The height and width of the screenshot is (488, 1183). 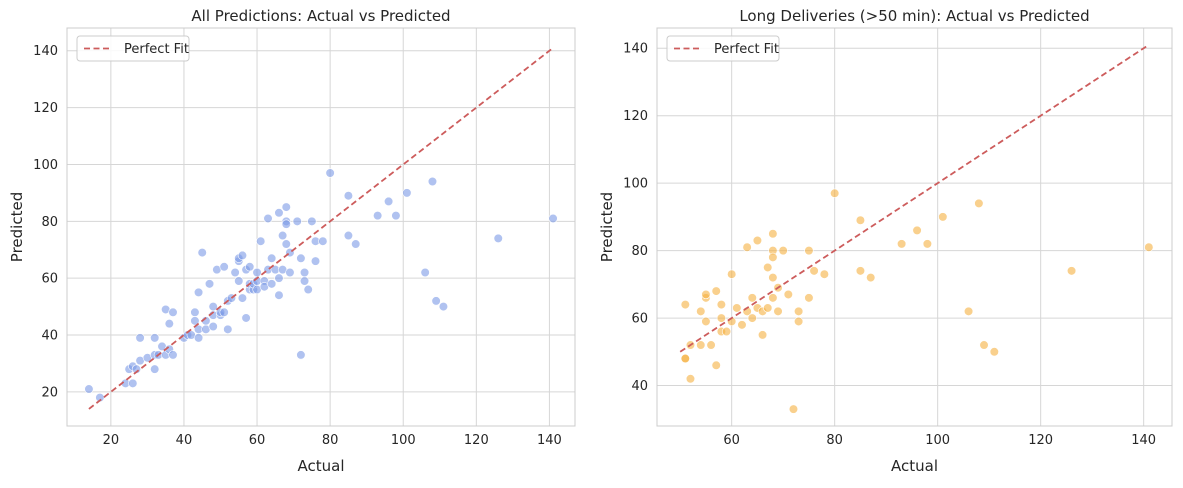 I want to click on left-y-tick-label: 100, so click(x=45, y=165).